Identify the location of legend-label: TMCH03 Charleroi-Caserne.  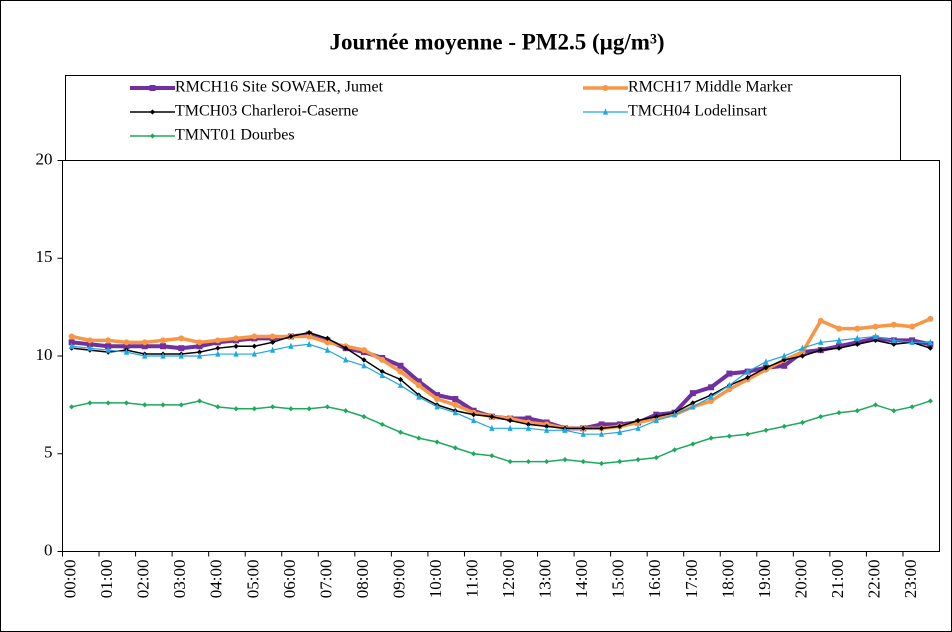
(267, 111).